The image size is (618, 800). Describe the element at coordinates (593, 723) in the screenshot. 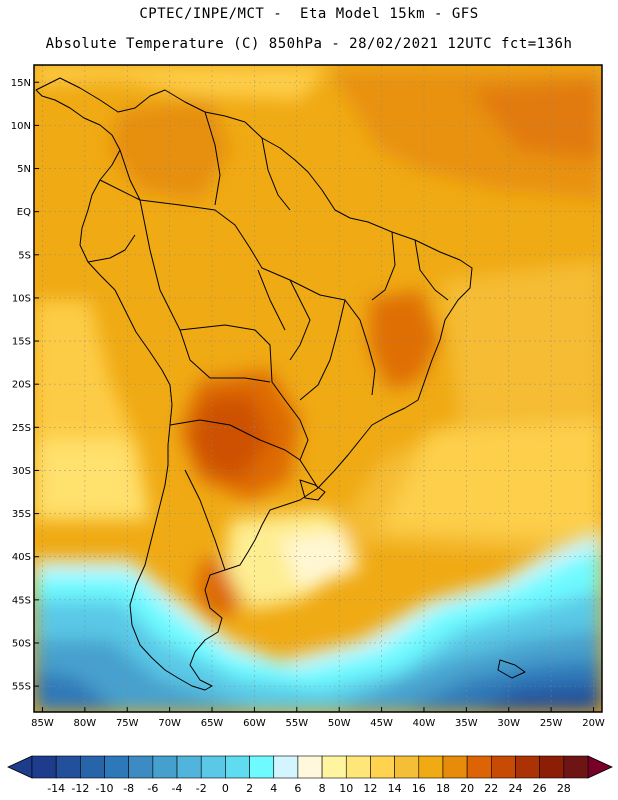

I see `lon-tick-label: 20W` at that location.